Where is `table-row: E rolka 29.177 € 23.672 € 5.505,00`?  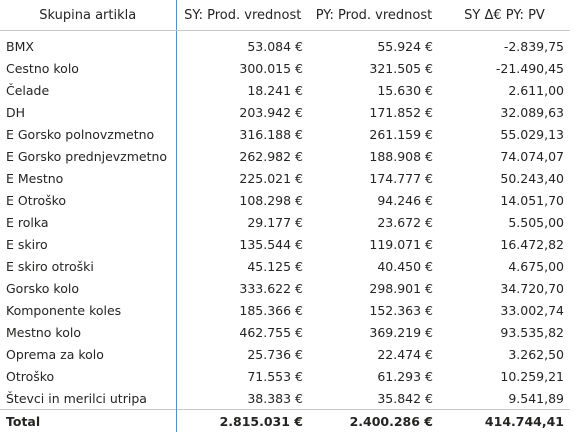
table-row: E rolka 29.177 € 23.672 € 5.505,00 is located at coordinates (285, 222).